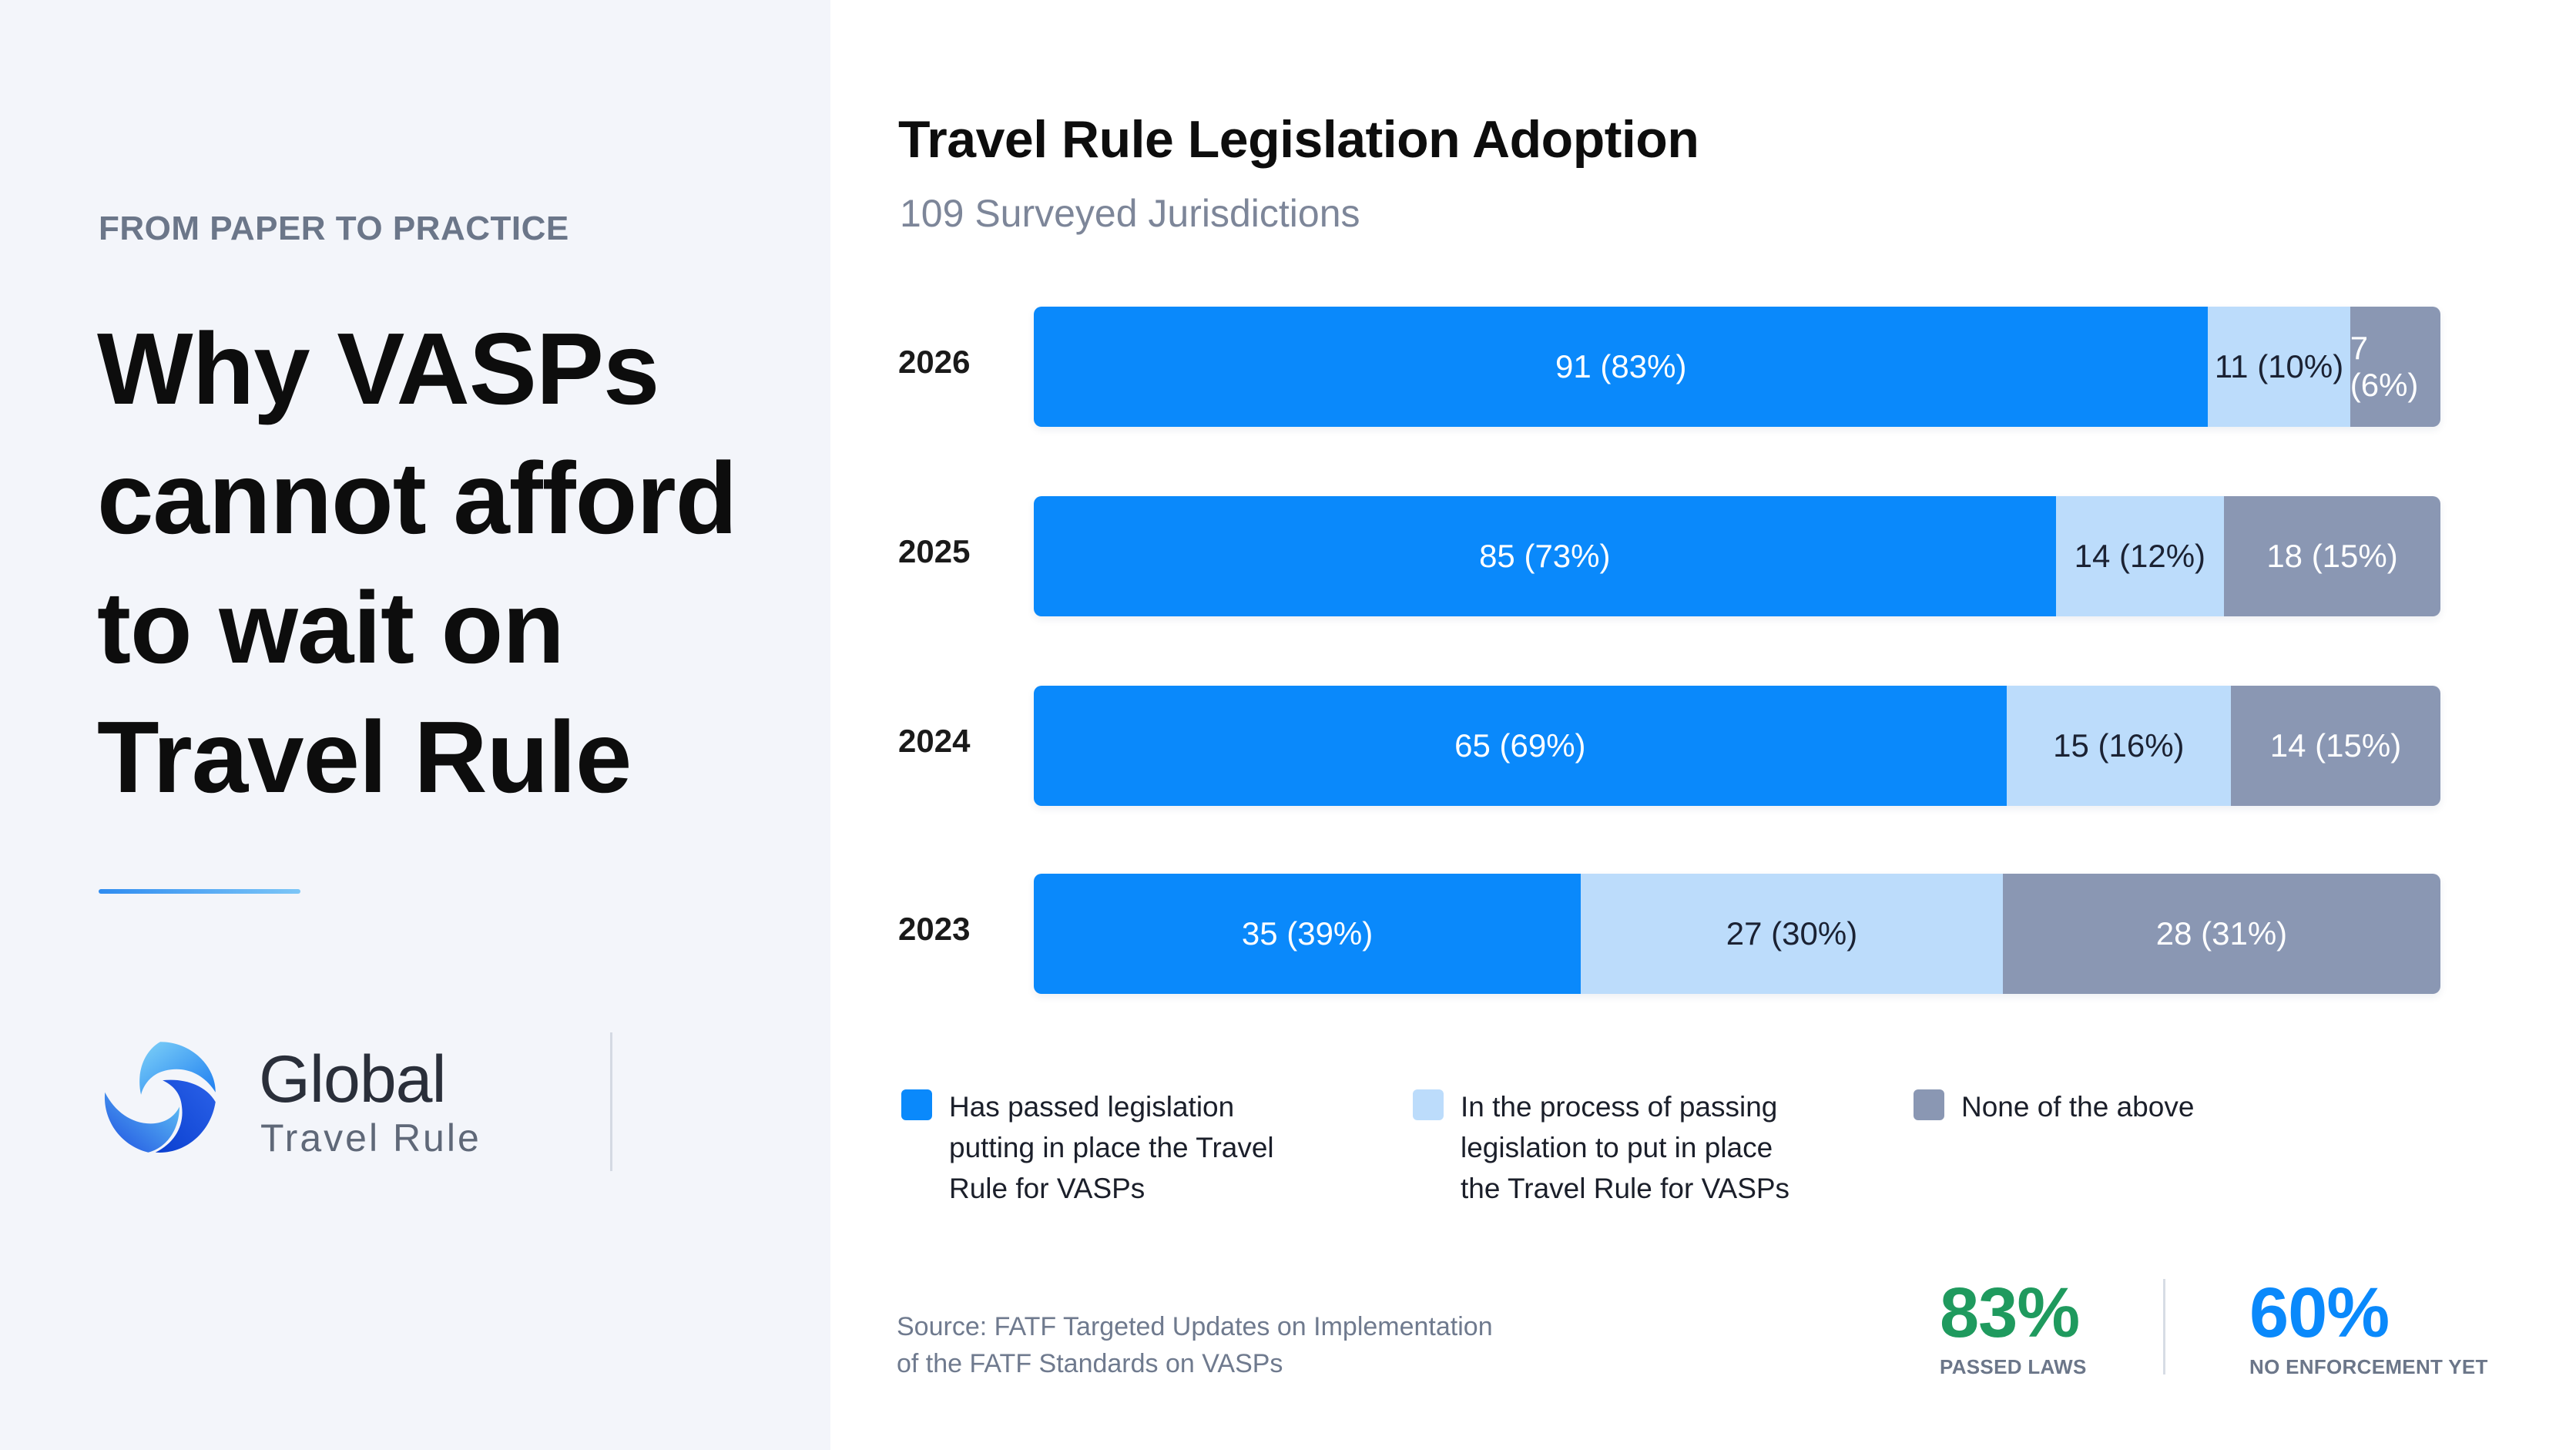 This screenshot has height=1450, width=2576. I want to click on stacked-bar-2024: 65 (69%) 15 (16%) 14 (15%), so click(1737, 746).